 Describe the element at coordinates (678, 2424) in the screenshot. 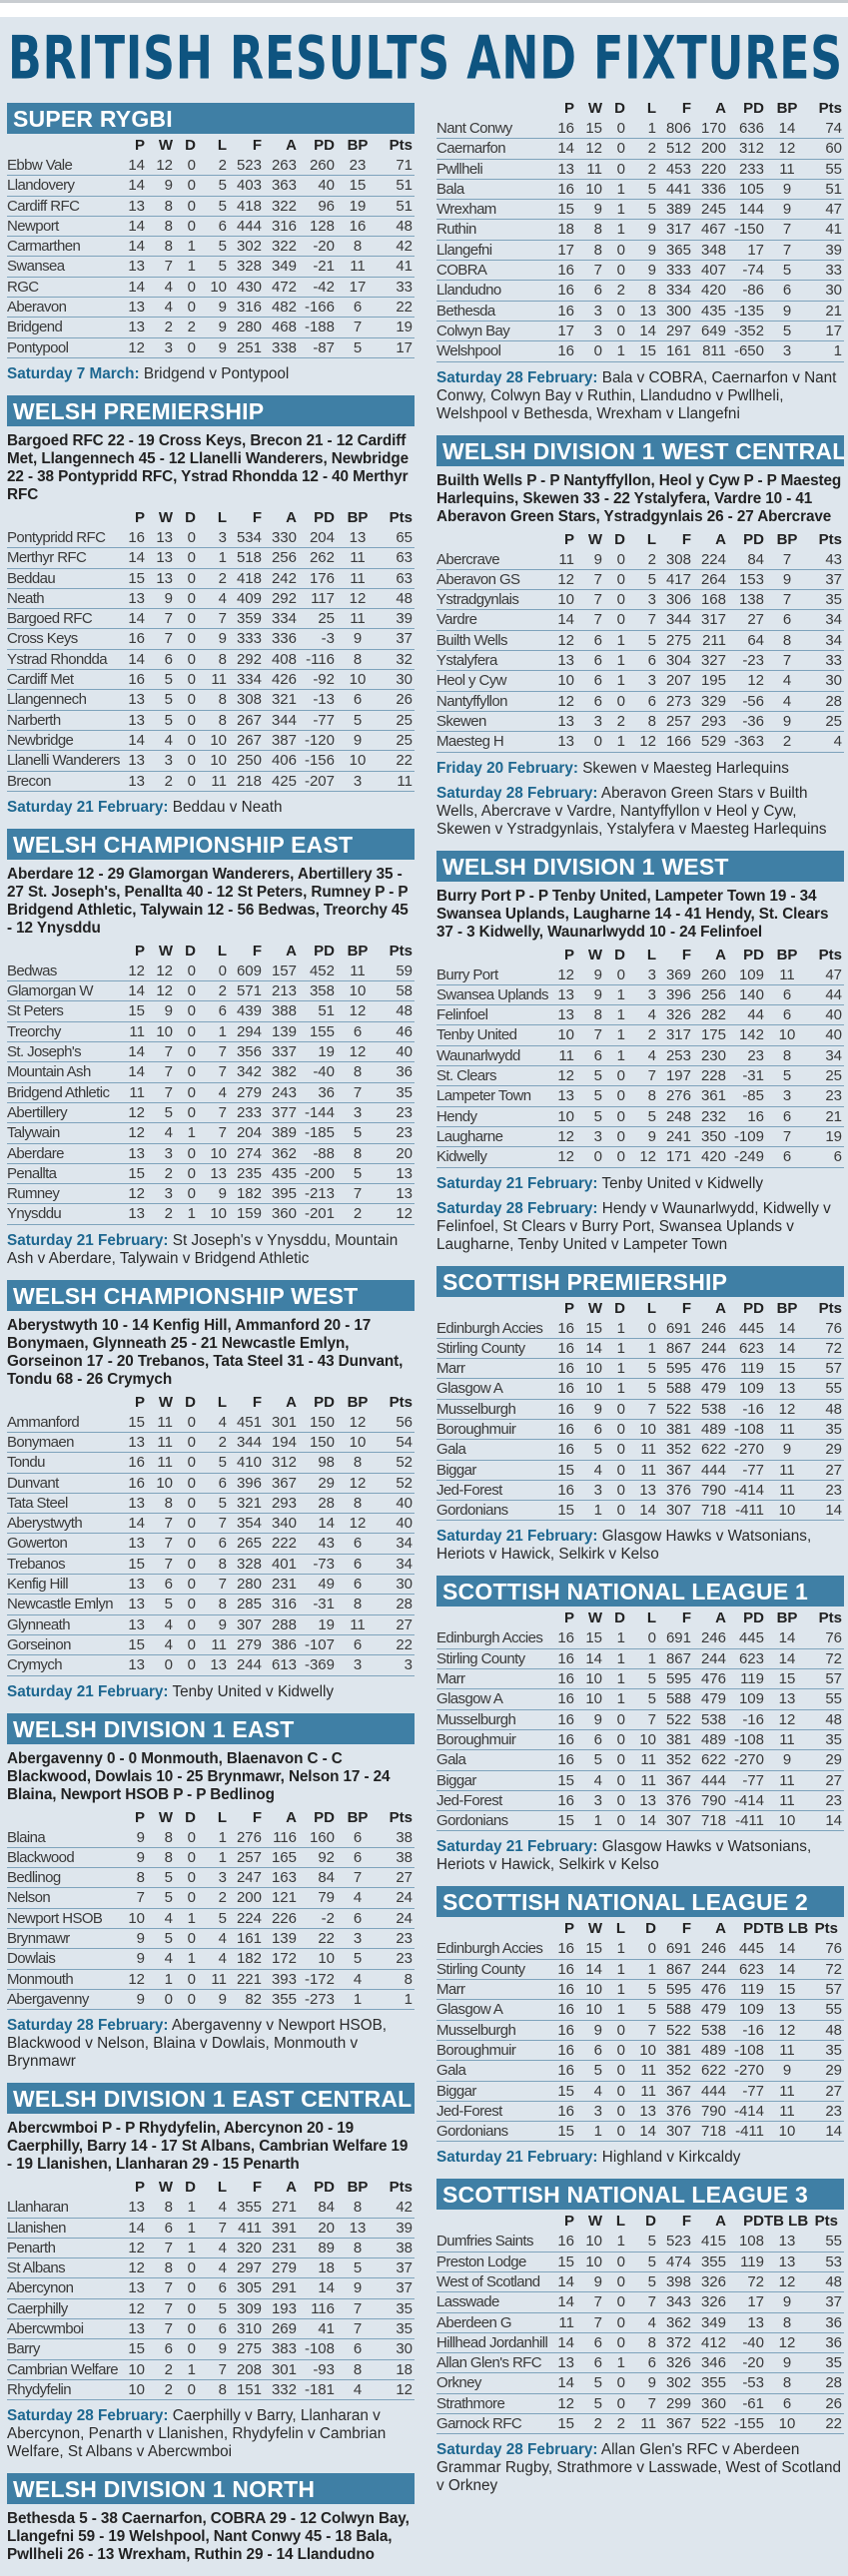

I see `stat-cell: 367` at that location.